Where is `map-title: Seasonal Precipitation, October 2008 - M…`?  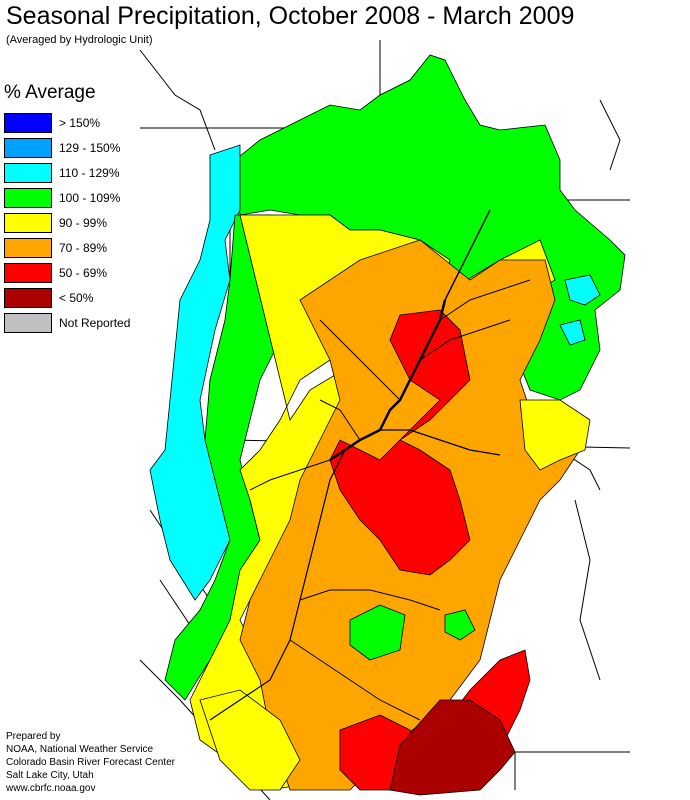
map-title: Seasonal Precipitation, October 2008 - M… is located at coordinates (290, 16).